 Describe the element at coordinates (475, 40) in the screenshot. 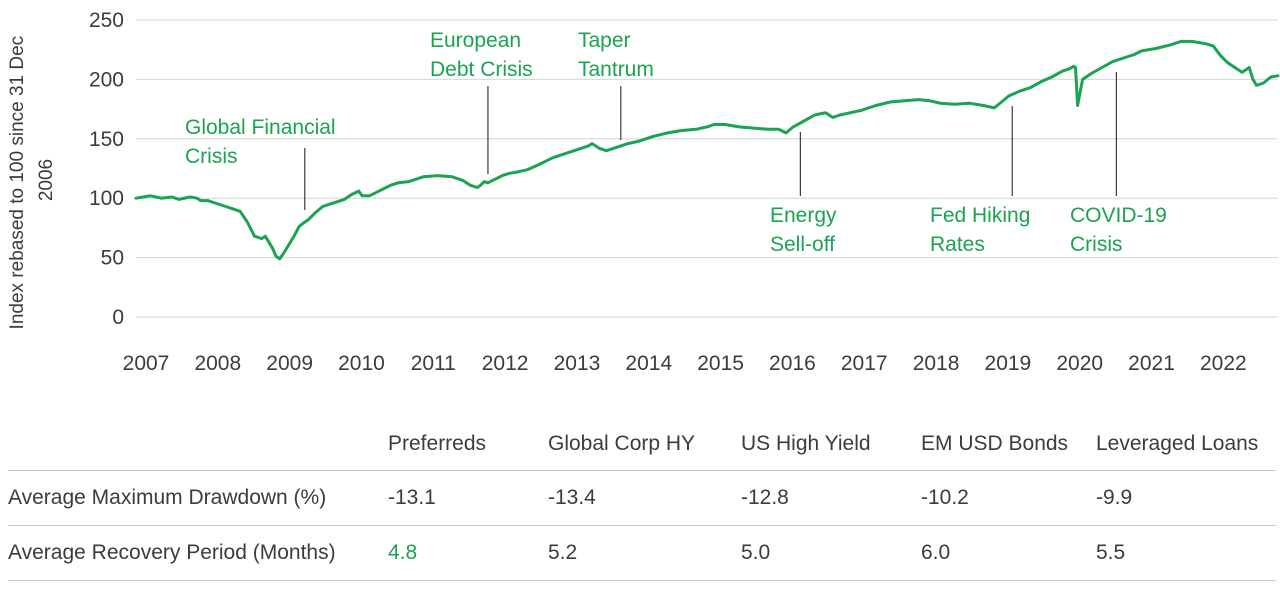

I see `annotation-label-line: European` at that location.